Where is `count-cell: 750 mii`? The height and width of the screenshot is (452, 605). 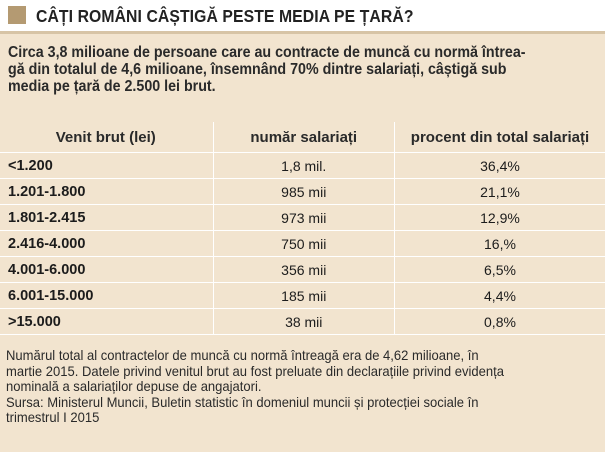
count-cell: 750 mii is located at coordinates (303, 243).